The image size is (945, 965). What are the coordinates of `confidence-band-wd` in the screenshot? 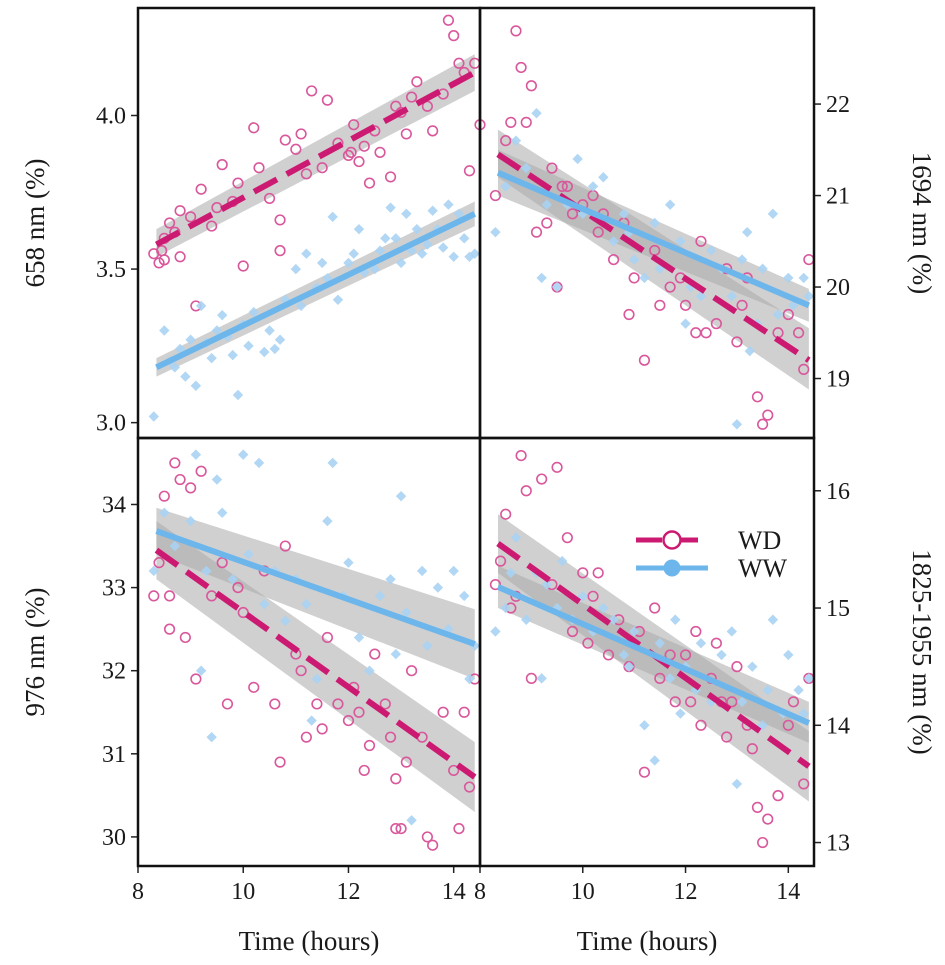 It's located at (315, 155).